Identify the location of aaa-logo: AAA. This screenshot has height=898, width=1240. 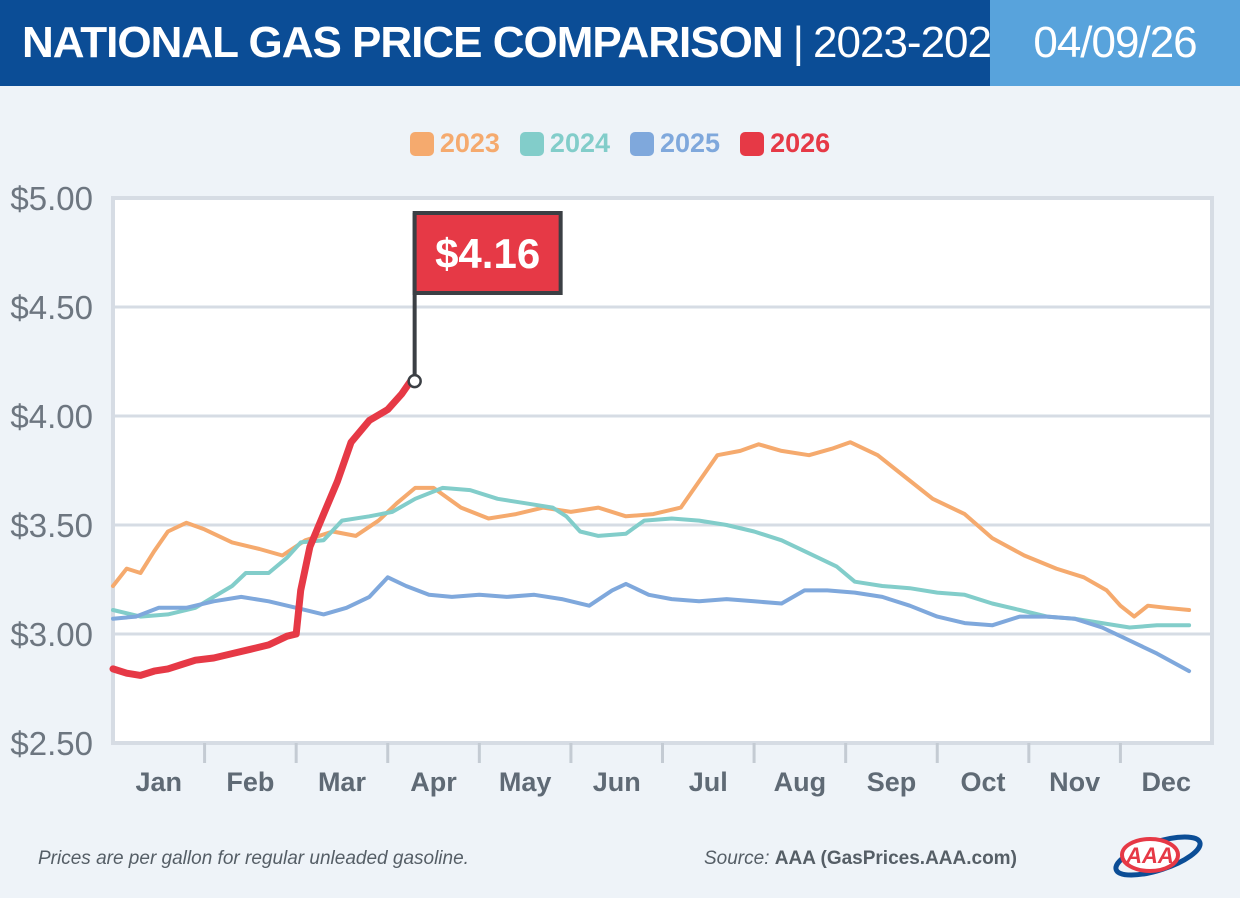
(1158, 856).